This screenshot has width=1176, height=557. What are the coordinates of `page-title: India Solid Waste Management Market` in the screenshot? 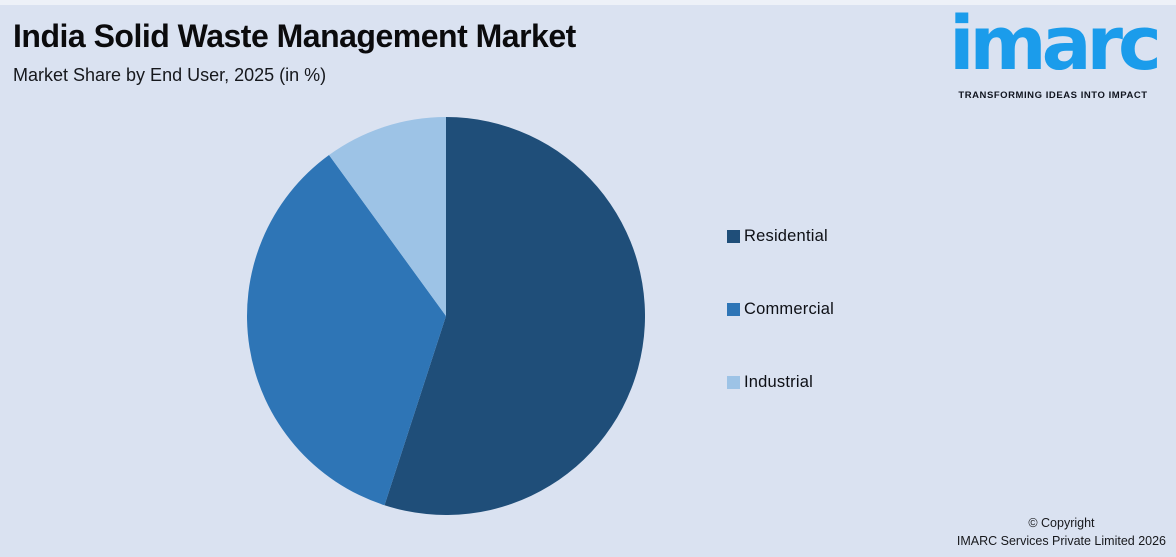 It's located at (294, 36).